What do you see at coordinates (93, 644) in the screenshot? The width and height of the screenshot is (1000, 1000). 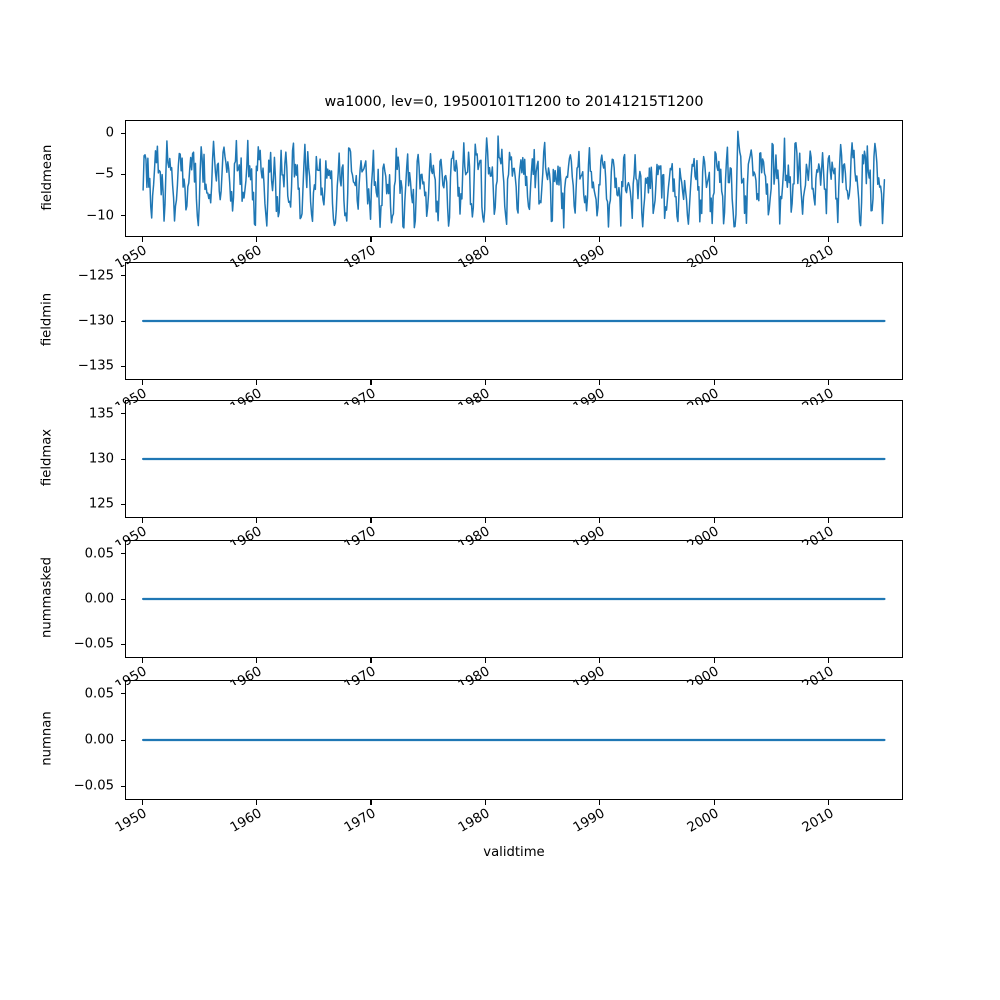 I see `ytick-label-nummasked-2: −0.05` at bounding box center [93, 644].